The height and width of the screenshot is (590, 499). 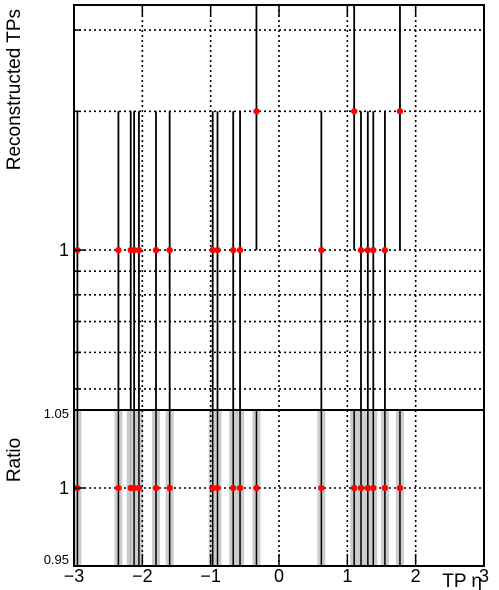 What do you see at coordinates (462, 580) in the screenshot?
I see `x-axis-title: TP η` at bounding box center [462, 580].